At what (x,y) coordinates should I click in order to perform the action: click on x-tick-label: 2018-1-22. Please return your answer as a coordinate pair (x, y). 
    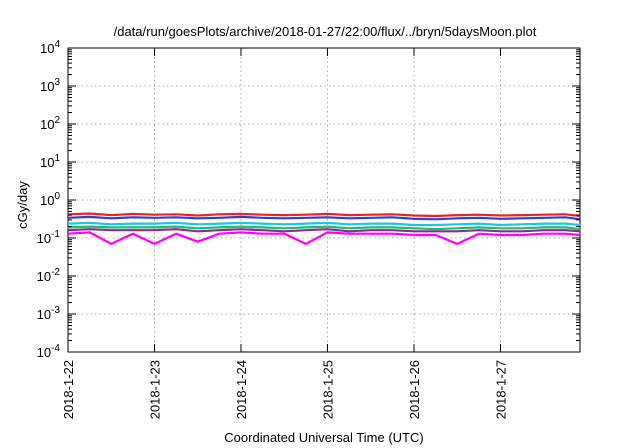
    Looking at the image, I should click on (68, 389).